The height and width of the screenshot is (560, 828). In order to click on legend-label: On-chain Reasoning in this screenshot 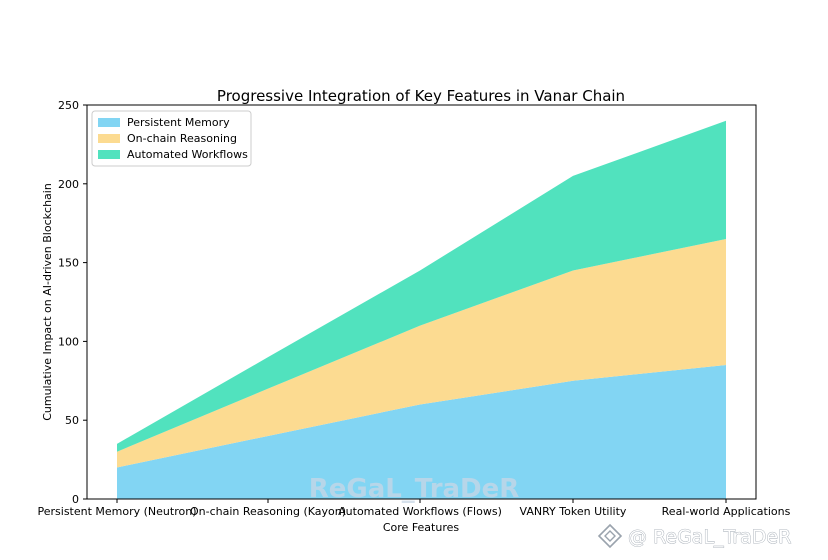, I will do `click(182, 138)`.